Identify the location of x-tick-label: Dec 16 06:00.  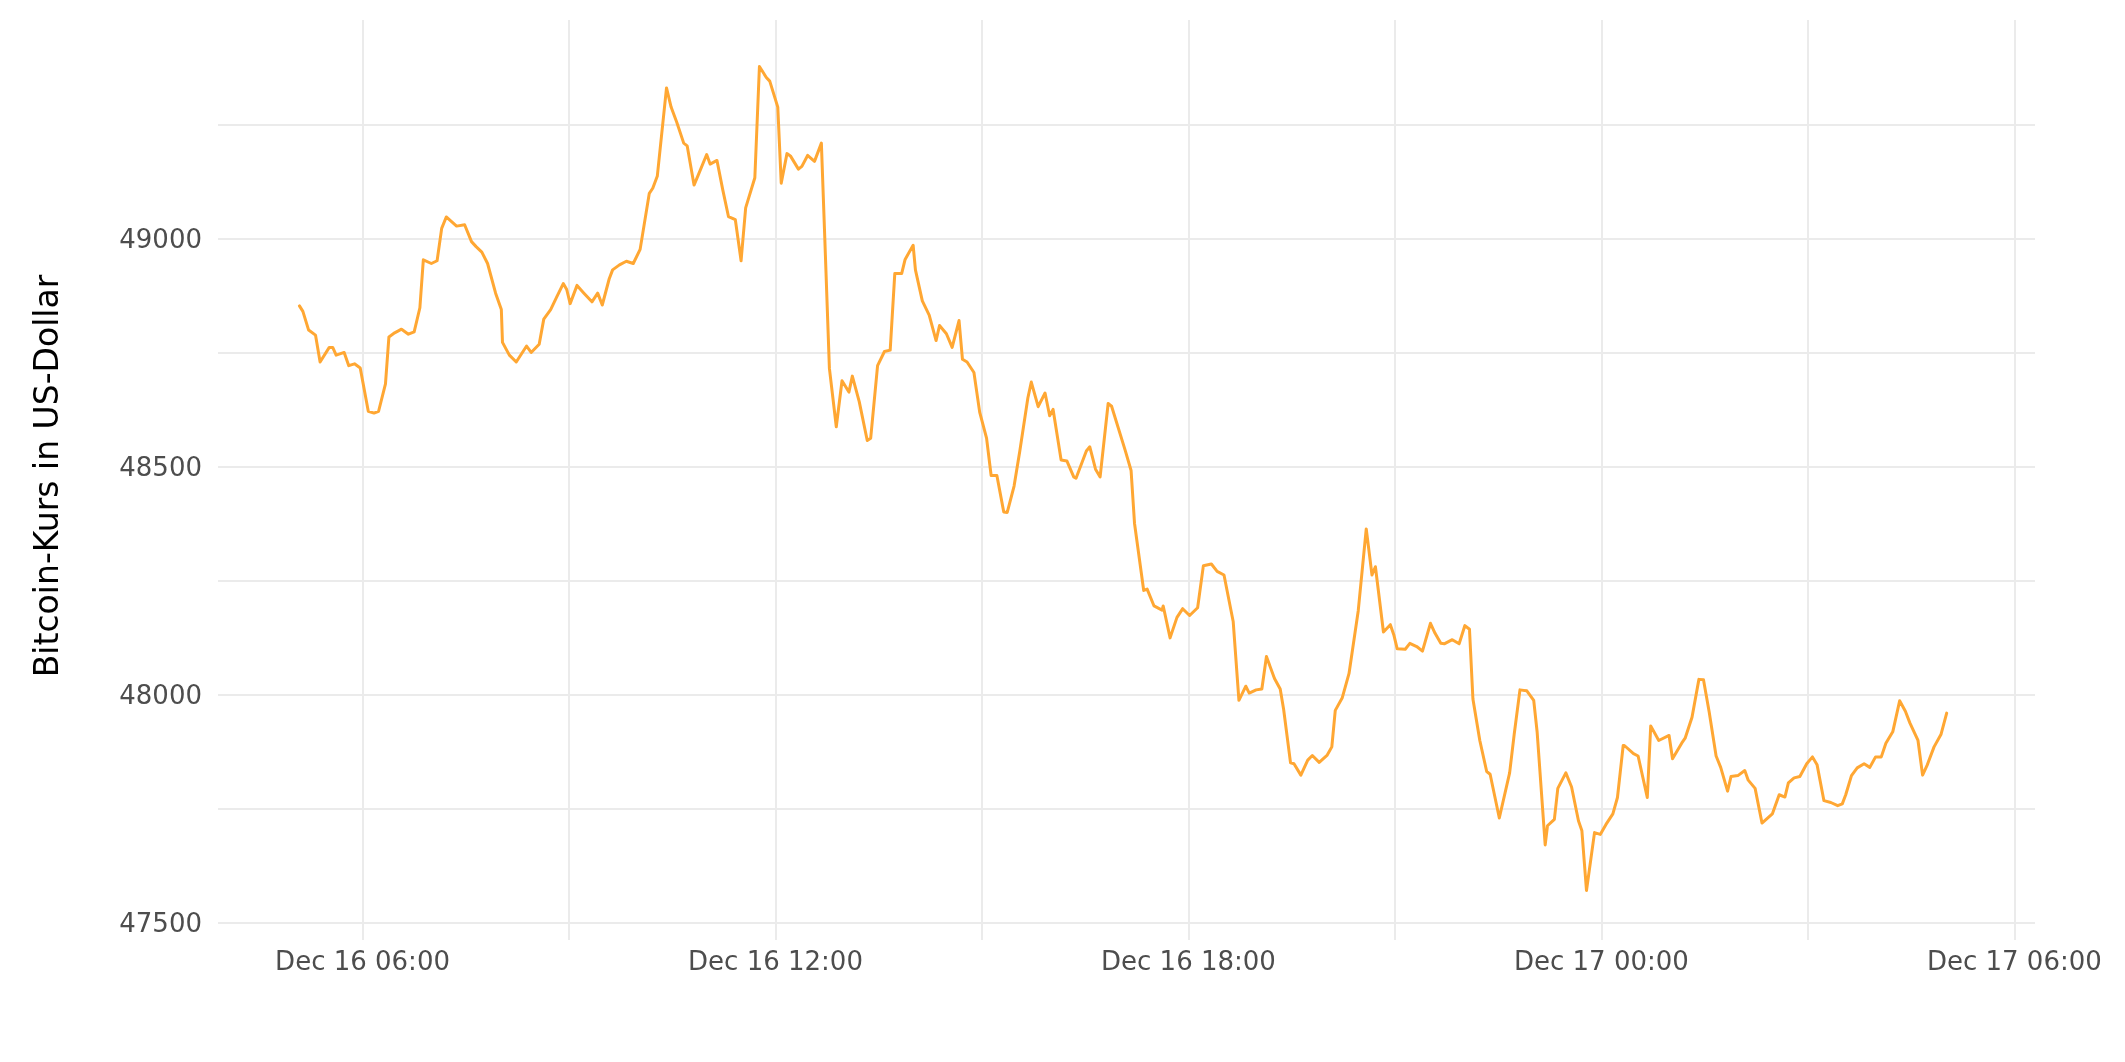
(362, 961).